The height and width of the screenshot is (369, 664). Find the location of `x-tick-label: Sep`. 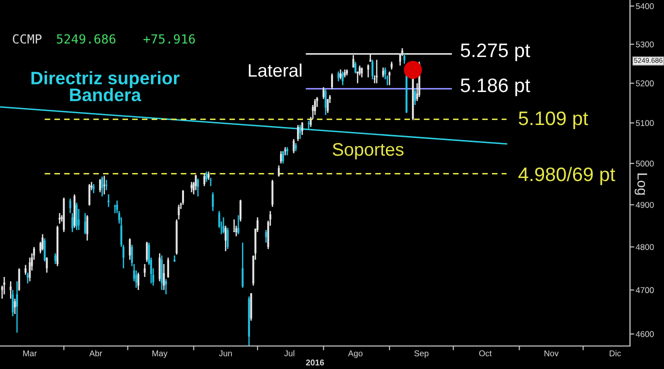

x-tick-label: Sep is located at coordinates (421, 354).